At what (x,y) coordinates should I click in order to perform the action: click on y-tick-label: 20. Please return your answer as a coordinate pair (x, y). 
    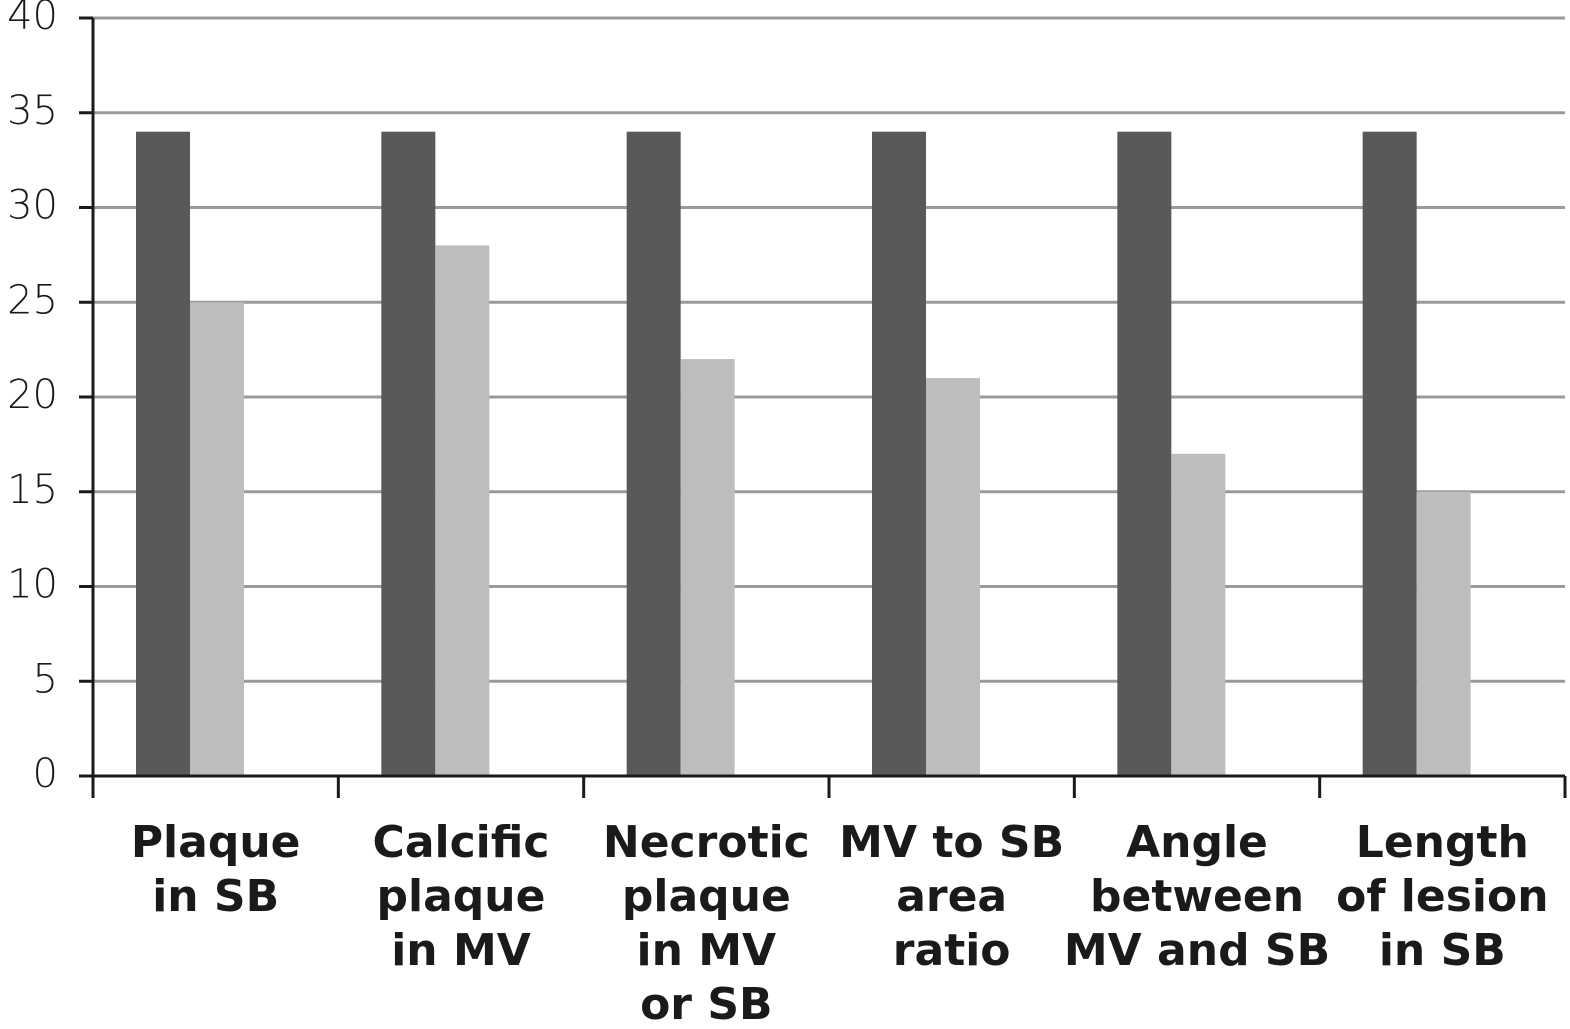
    Looking at the image, I should click on (32, 395).